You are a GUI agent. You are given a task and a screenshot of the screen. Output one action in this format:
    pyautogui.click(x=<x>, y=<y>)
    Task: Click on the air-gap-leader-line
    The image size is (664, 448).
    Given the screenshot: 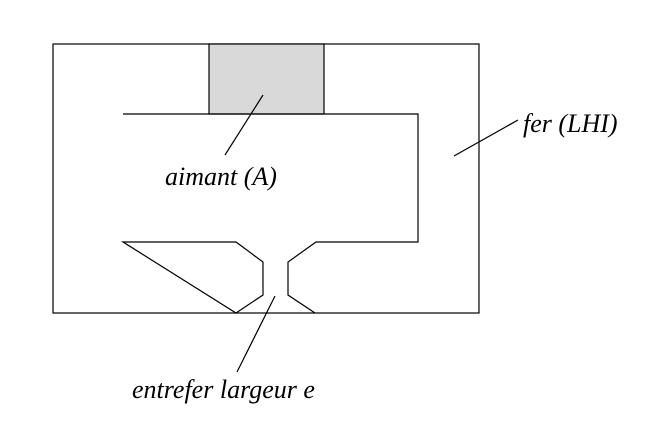 What is the action you would take?
    pyautogui.click(x=256, y=334)
    